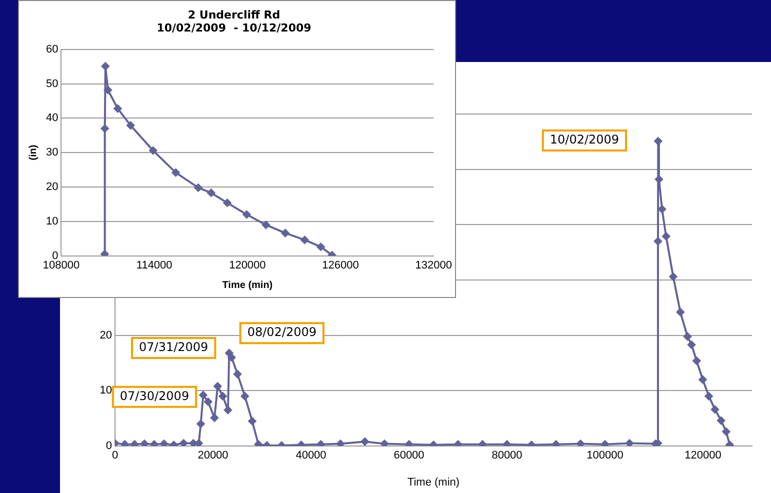 This screenshot has height=493, width=771. I want to click on x-tick-label: 126000, so click(340, 265).